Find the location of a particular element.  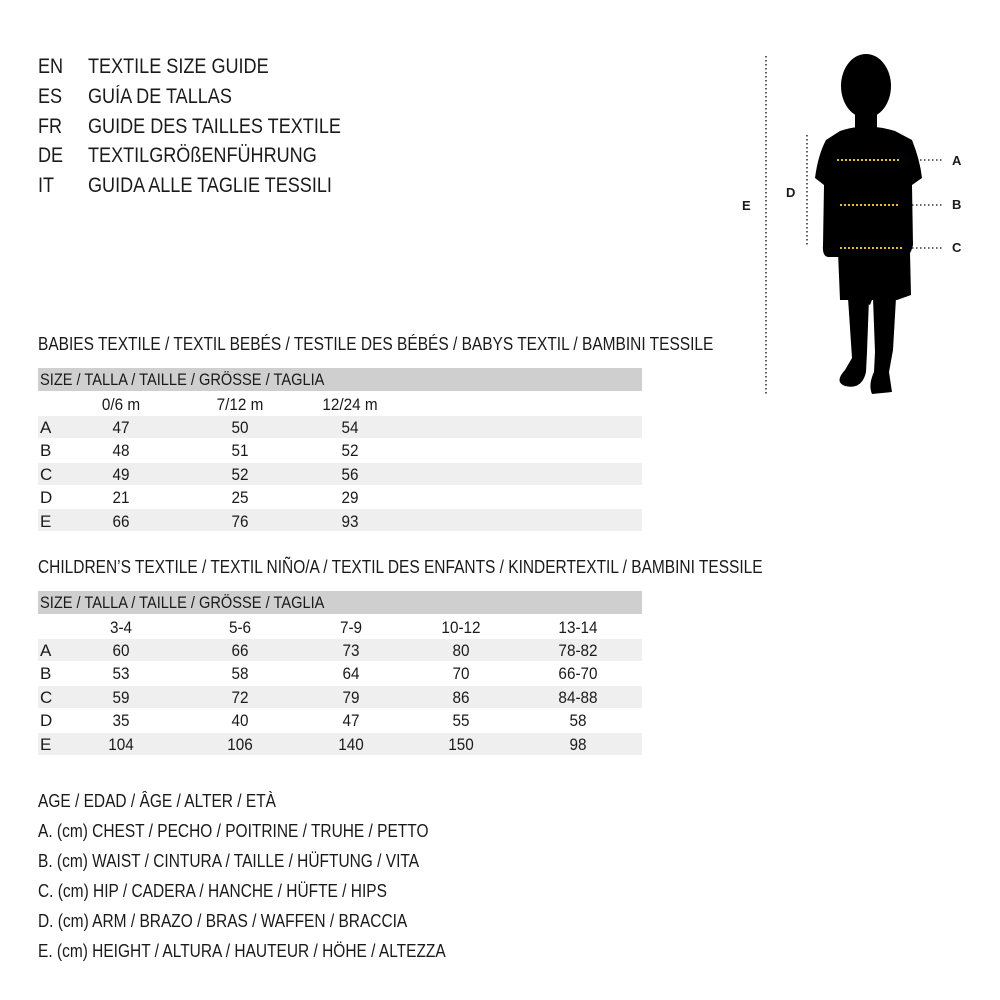

column-header: 7/12 m is located at coordinates (240, 404).